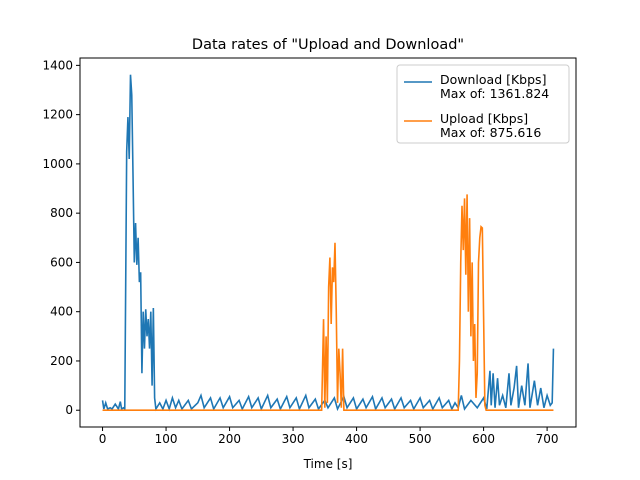 This screenshot has height=480, width=640. Describe the element at coordinates (547, 439) in the screenshot. I see `x-tick-label: 700` at that location.